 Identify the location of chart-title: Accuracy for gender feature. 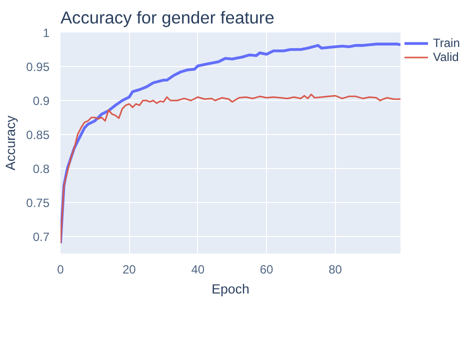
(167, 18).